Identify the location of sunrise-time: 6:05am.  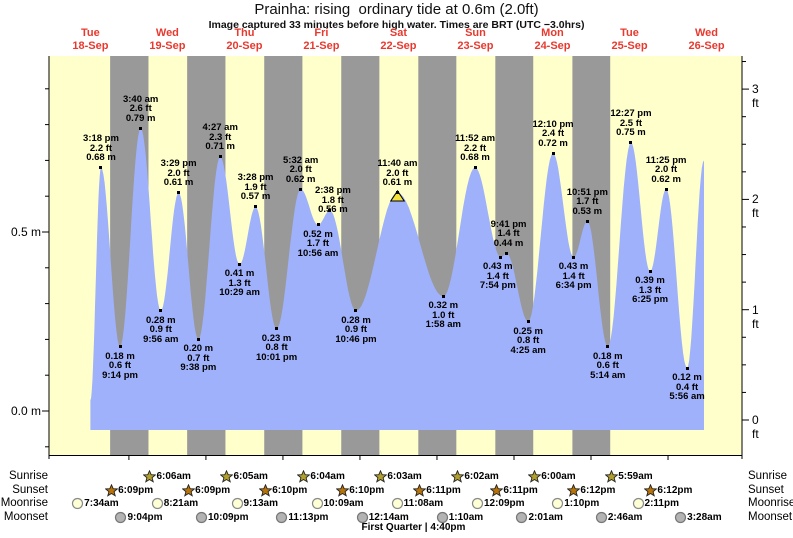
(250, 476).